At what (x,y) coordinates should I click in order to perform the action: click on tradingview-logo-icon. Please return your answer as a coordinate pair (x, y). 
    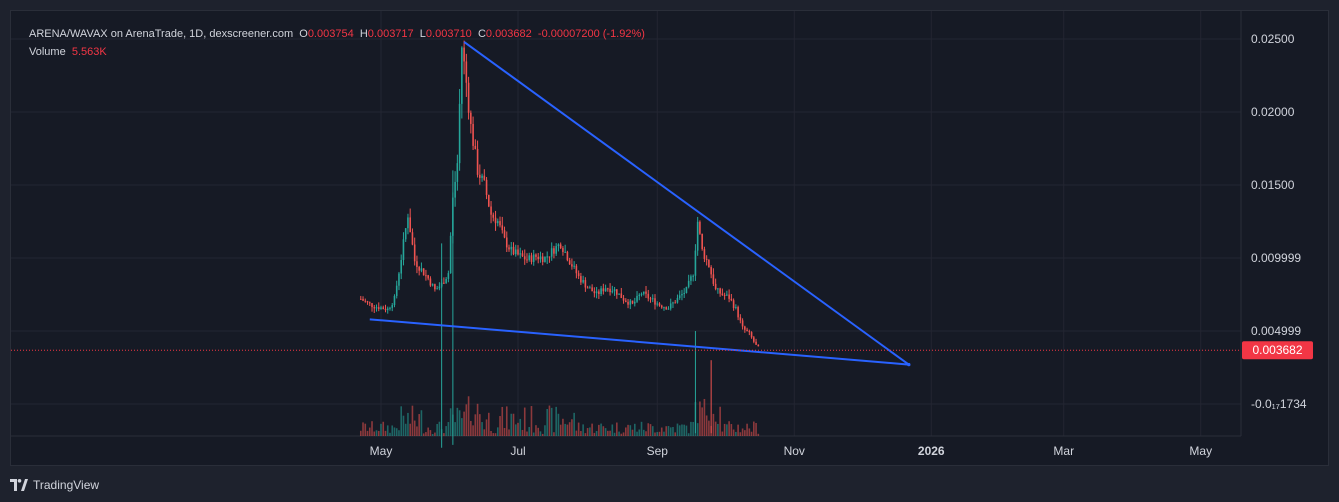
    Looking at the image, I should click on (19, 485).